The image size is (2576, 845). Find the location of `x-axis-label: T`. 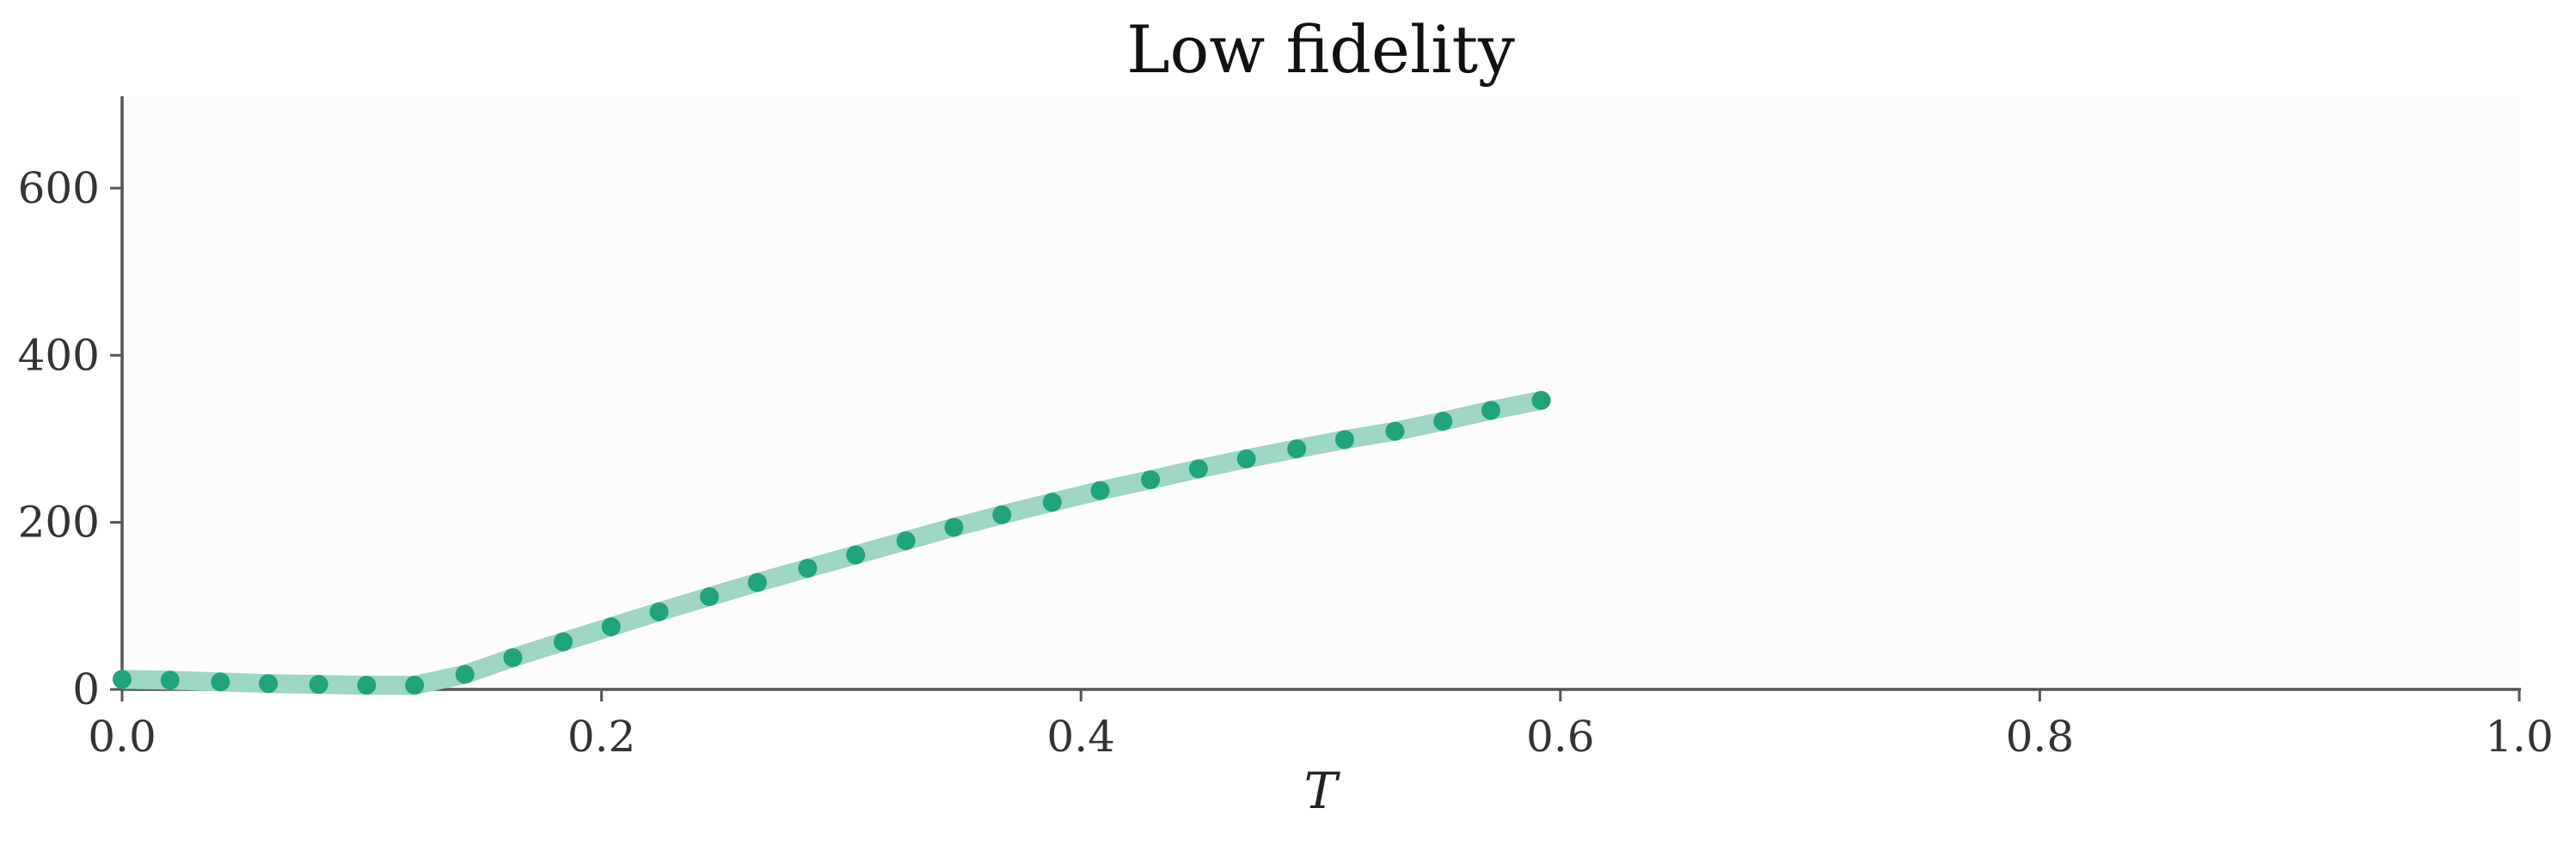

x-axis-label: T is located at coordinates (1322, 791).